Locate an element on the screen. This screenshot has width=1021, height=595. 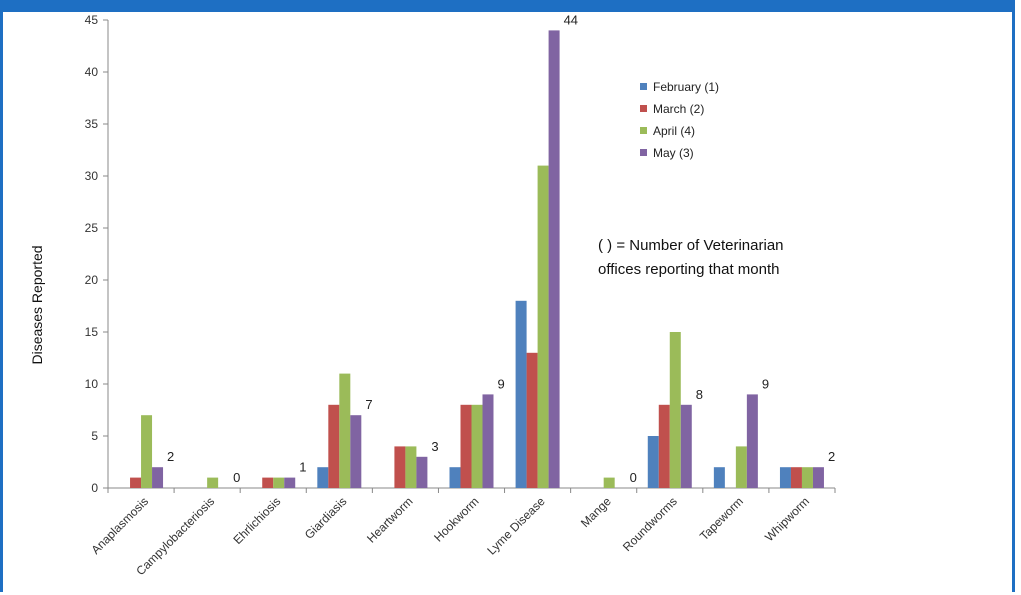
x-tick-label: Whipworm is located at coordinates (787, 519).